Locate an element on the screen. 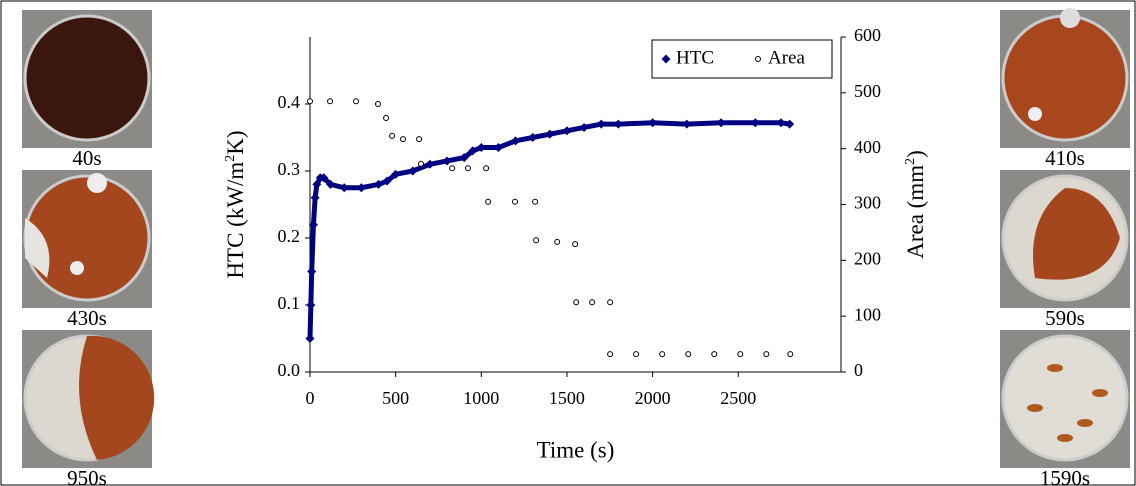 The image size is (1136, 486). photo-label: 950s is located at coordinates (87, 476).